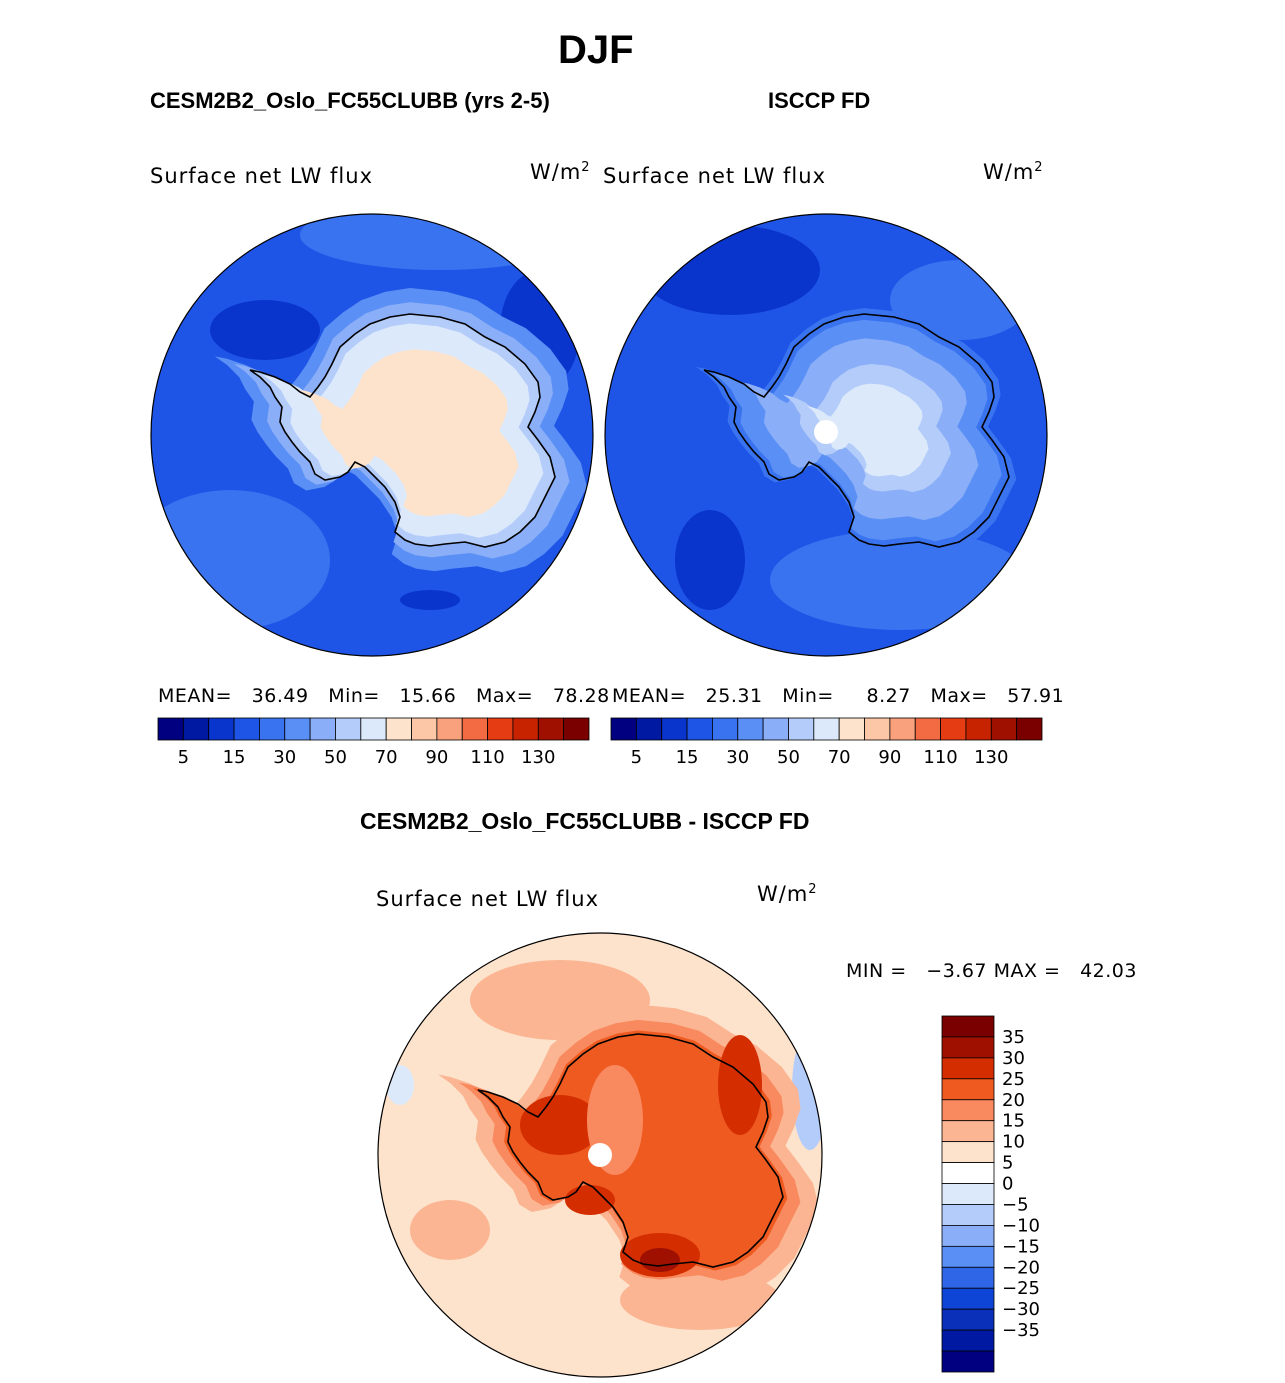 The image size is (1285, 1383). Describe the element at coordinates (585, 821) in the screenshot. I see `diff-title: CESM2B2_Oslo_FC55CLUBB - ISCCP FD` at that location.